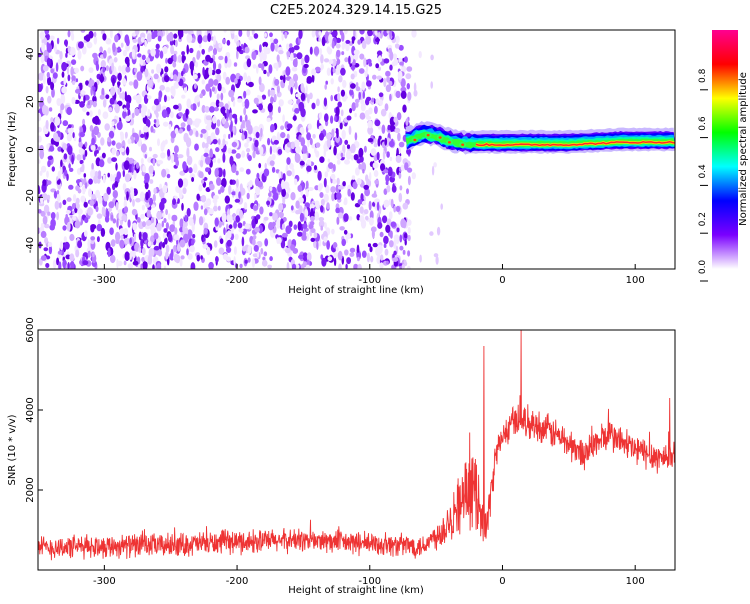 The width and height of the screenshot is (750, 604). What do you see at coordinates (30, 489) in the screenshot?
I see `y-tick-label: 2000` at bounding box center [30, 489].